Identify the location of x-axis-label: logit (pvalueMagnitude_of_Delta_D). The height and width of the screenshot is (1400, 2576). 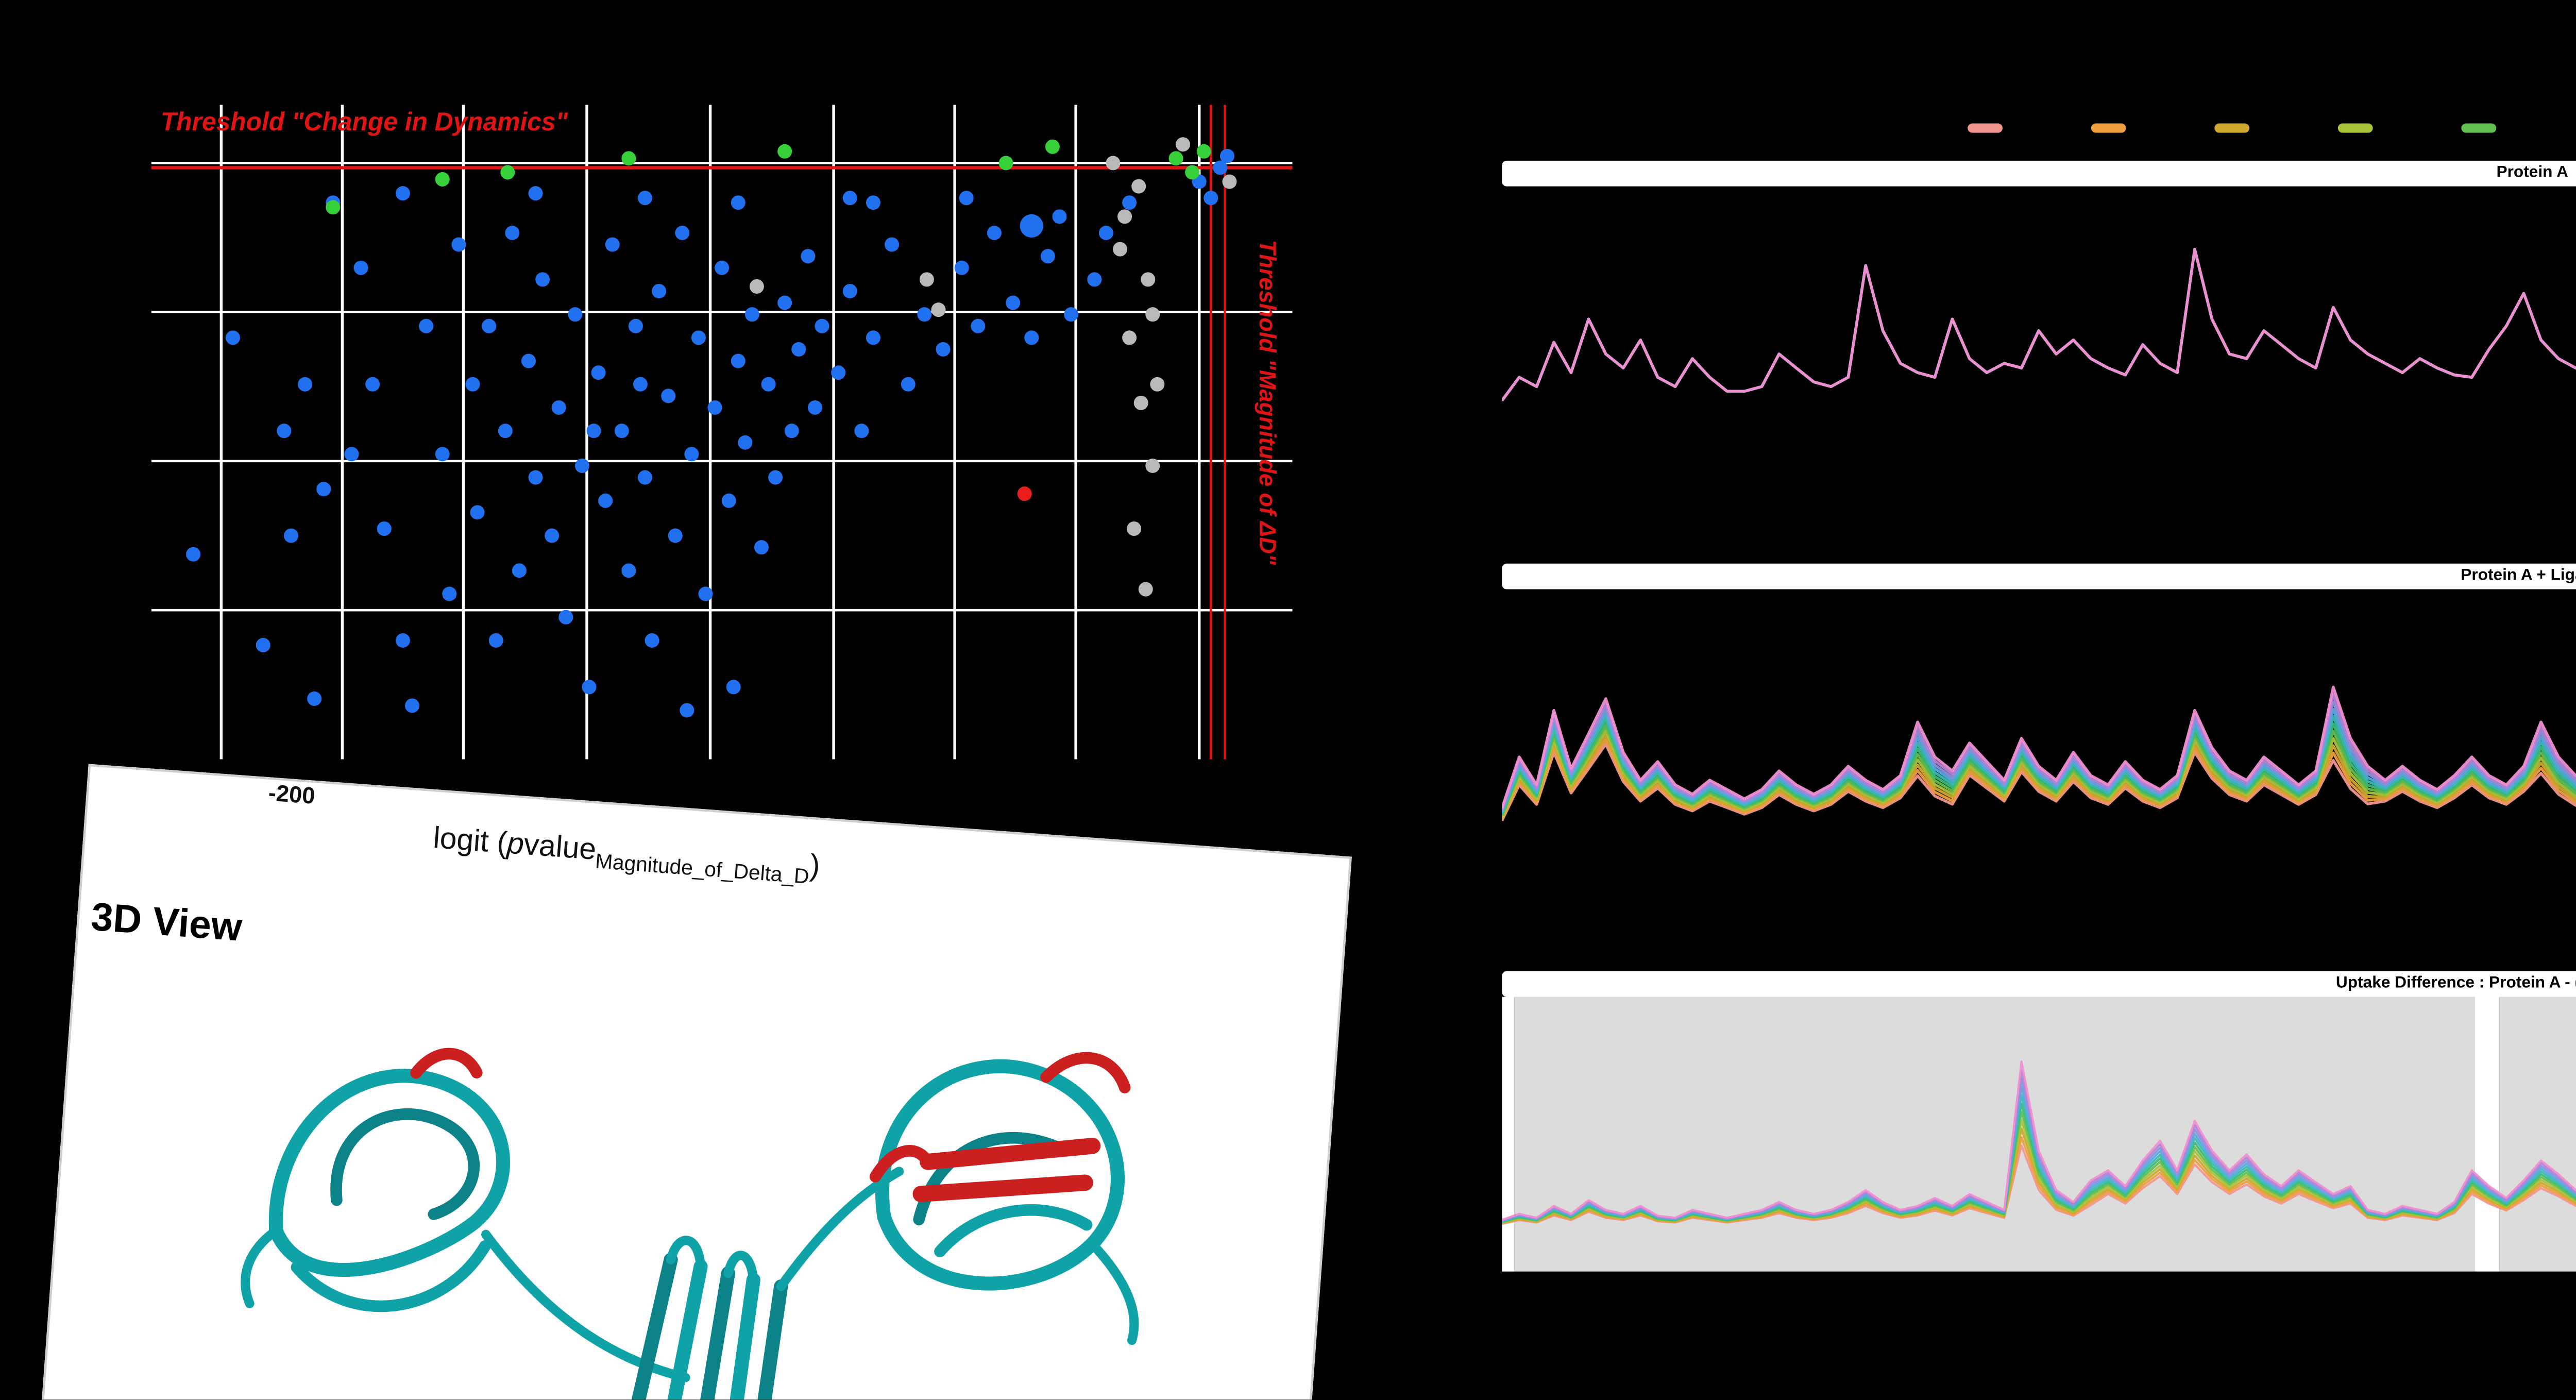
(627, 854).